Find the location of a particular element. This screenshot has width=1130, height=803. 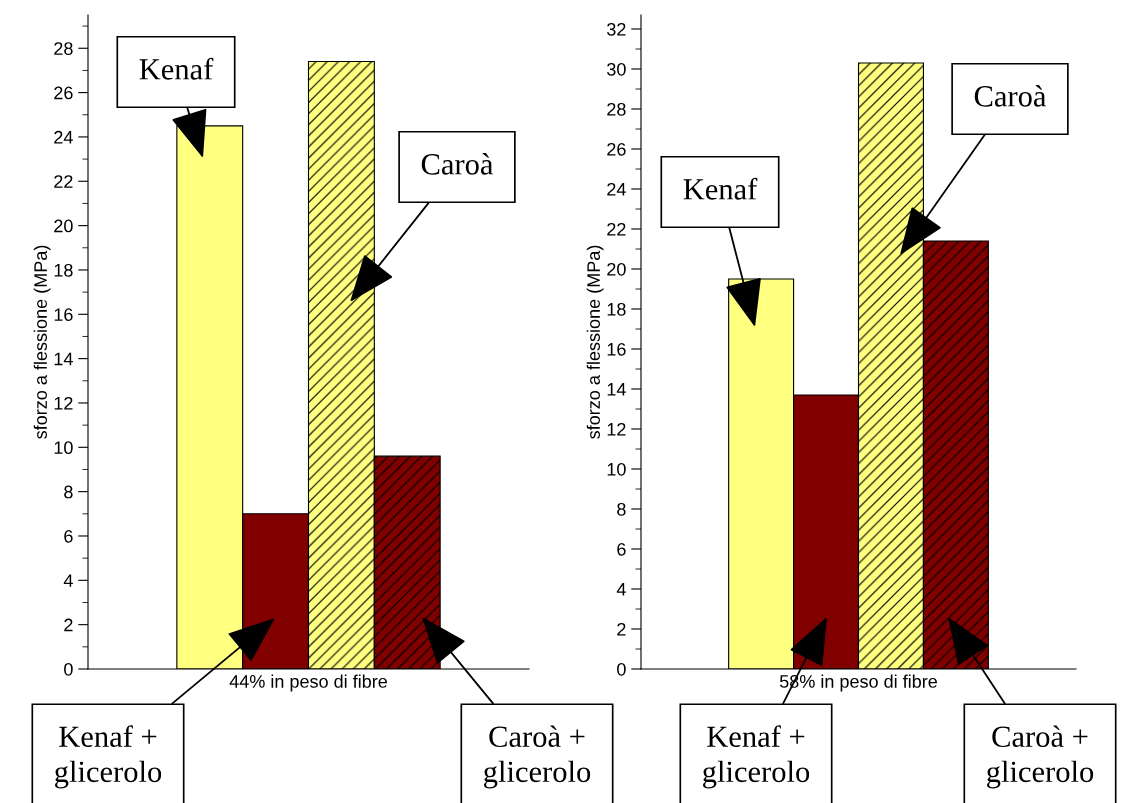

series-label: Kenaf + glicerolo is located at coordinates (756, 757).